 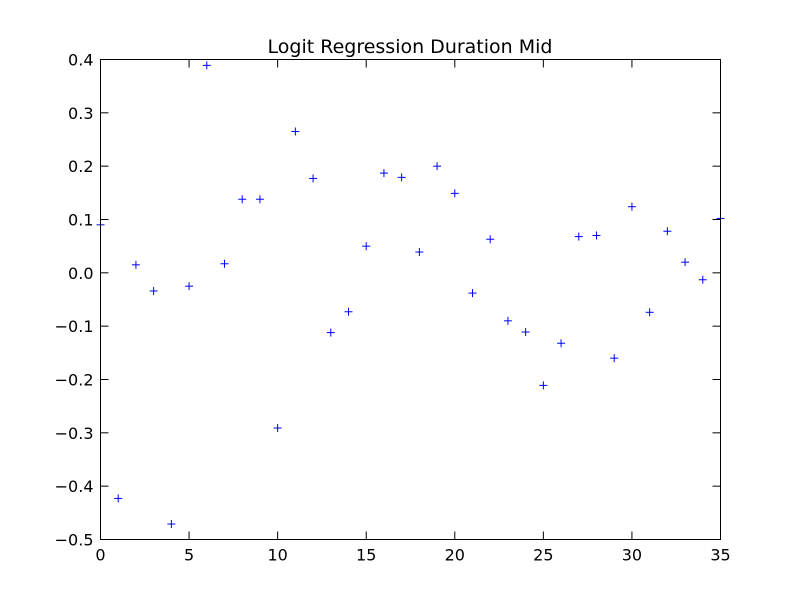 What do you see at coordinates (80, 166) in the screenshot?
I see `y-tick-label: 0.2` at bounding box center [80, 166].